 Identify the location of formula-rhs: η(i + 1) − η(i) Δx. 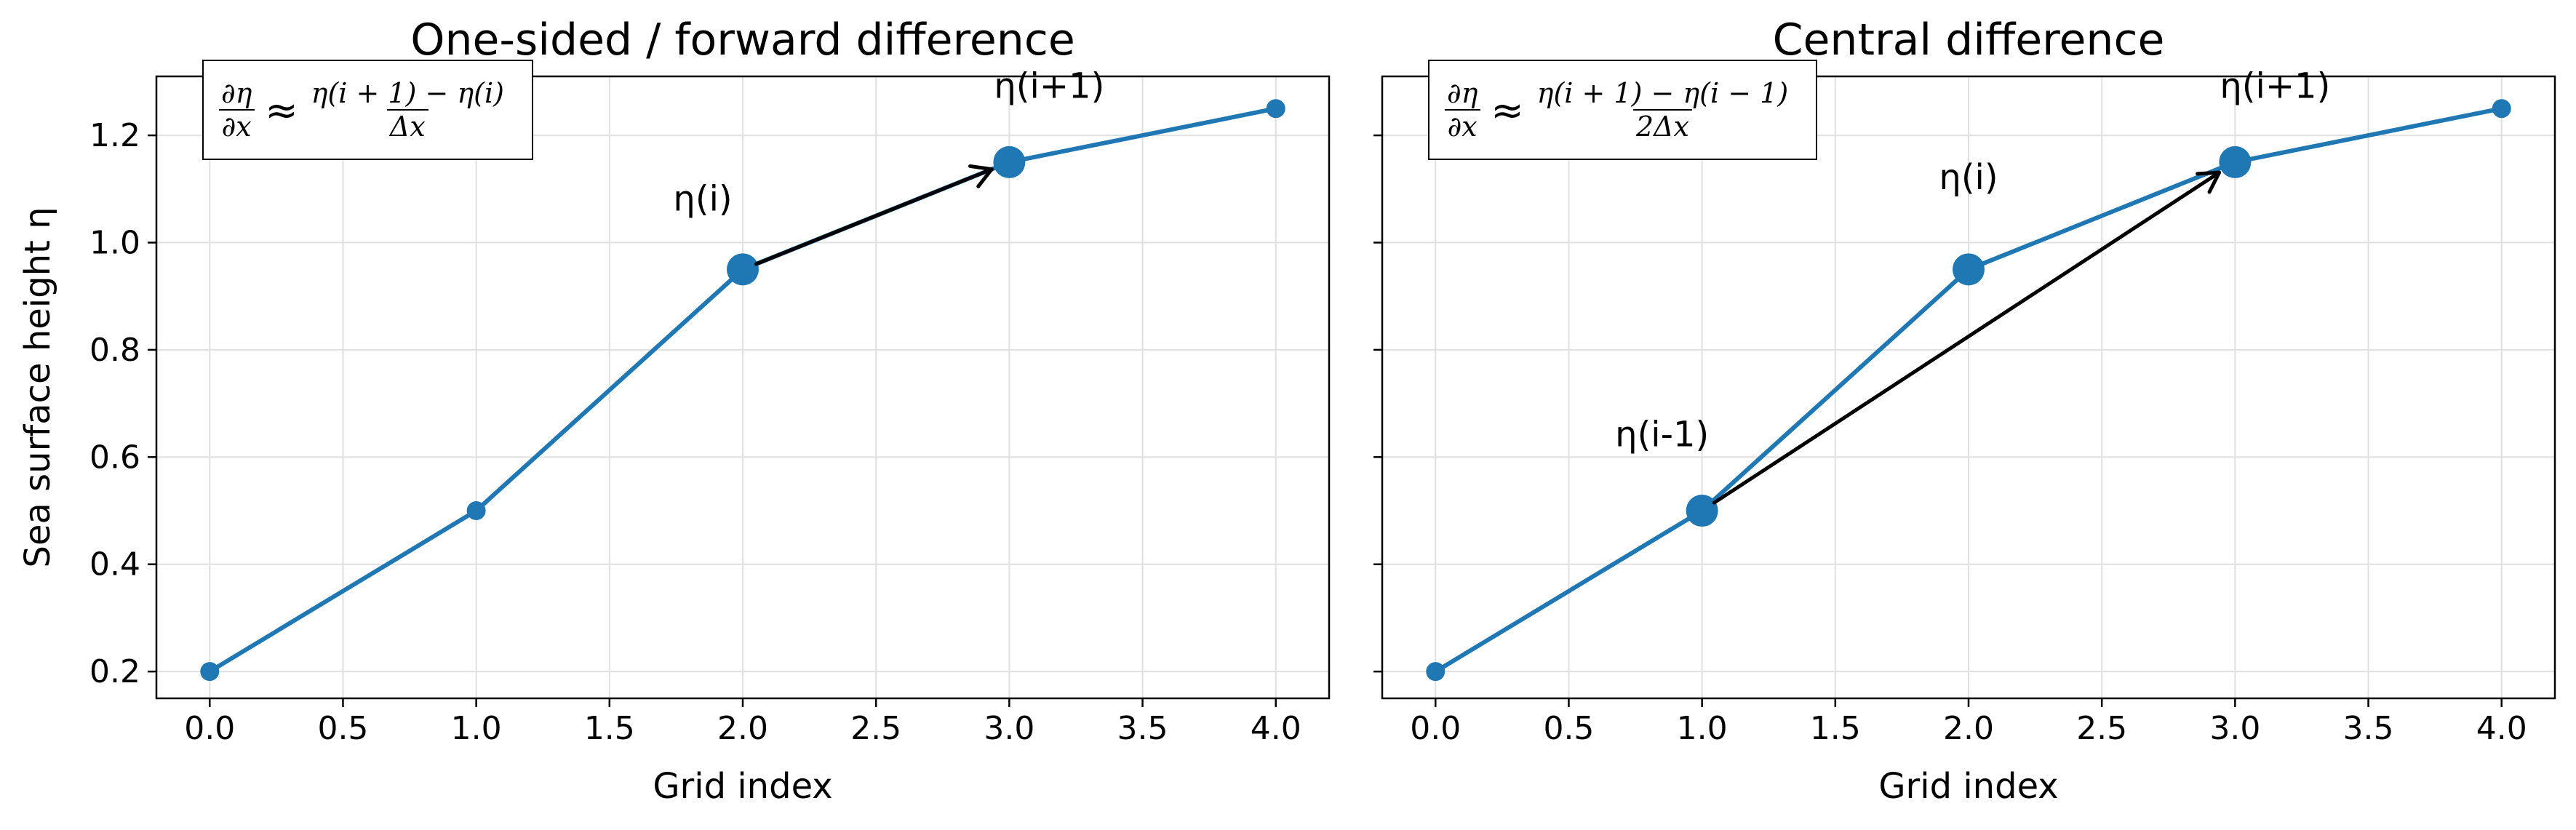
(407, 110).